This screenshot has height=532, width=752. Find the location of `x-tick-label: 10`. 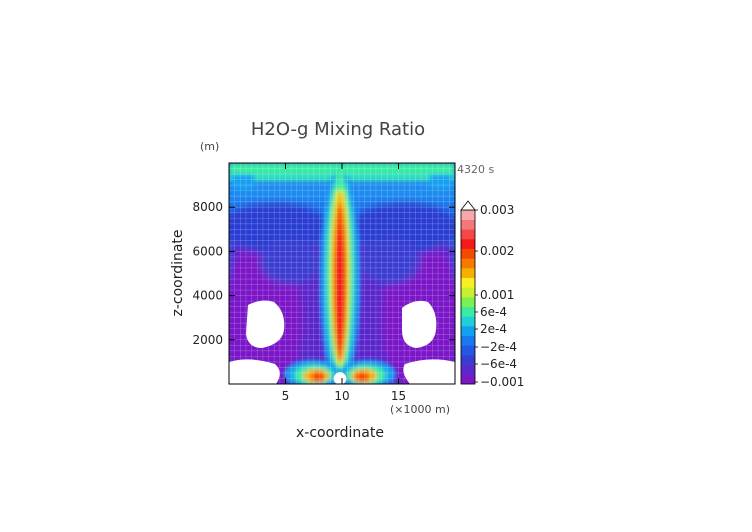

x-tick-label: 10 is located at coordinates (341, 396).